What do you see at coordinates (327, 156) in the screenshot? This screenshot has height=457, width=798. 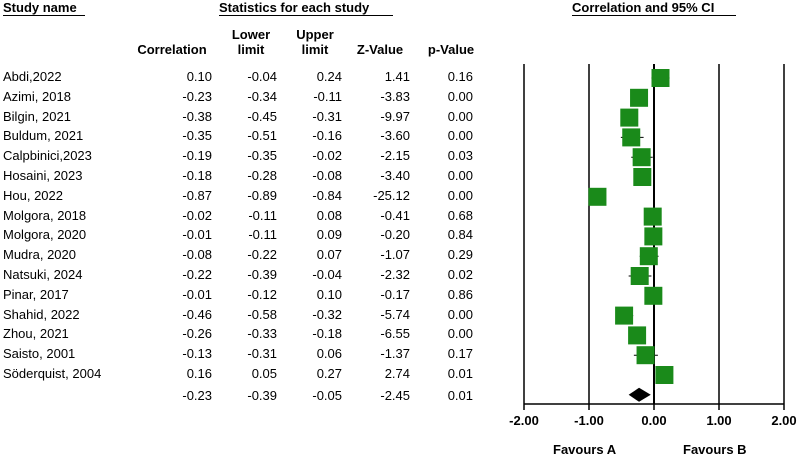 I see `upper-limit-cell: -0.02` at bounding box center [327, 156].